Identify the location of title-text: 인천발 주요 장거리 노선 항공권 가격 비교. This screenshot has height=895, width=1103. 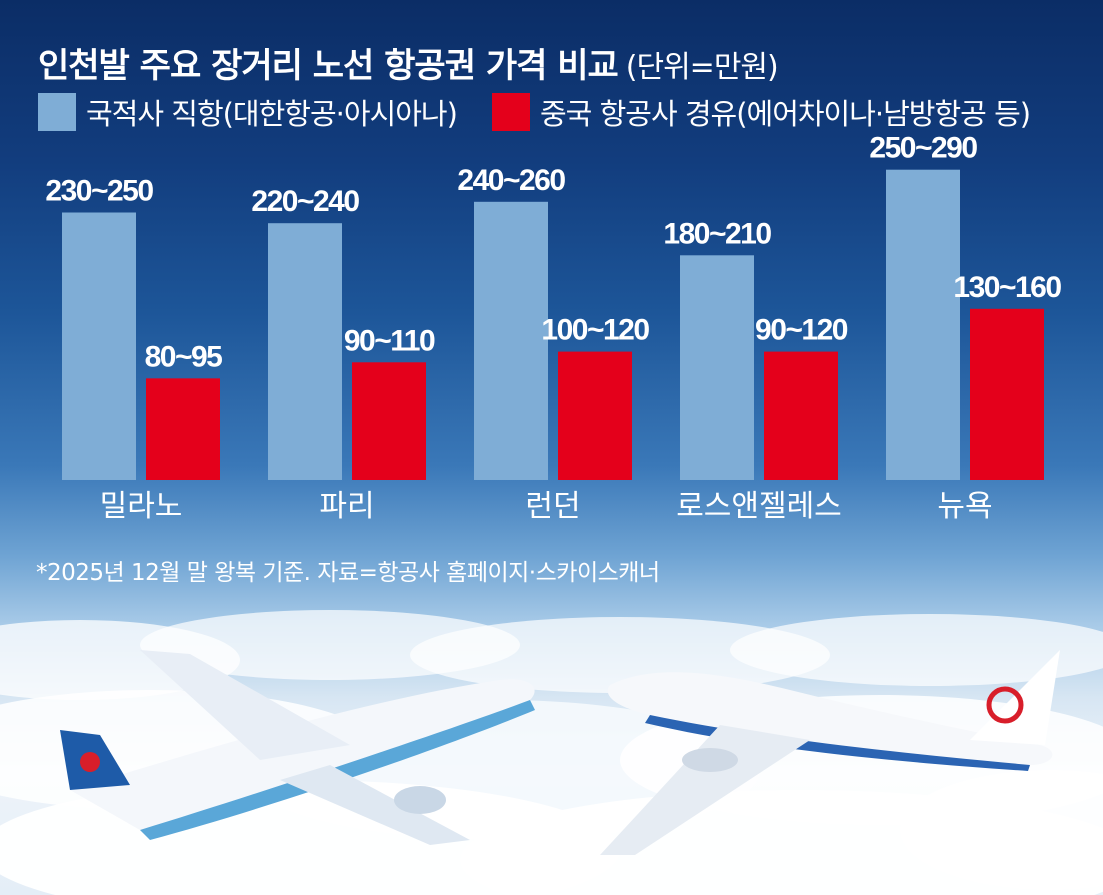
(328, 66).